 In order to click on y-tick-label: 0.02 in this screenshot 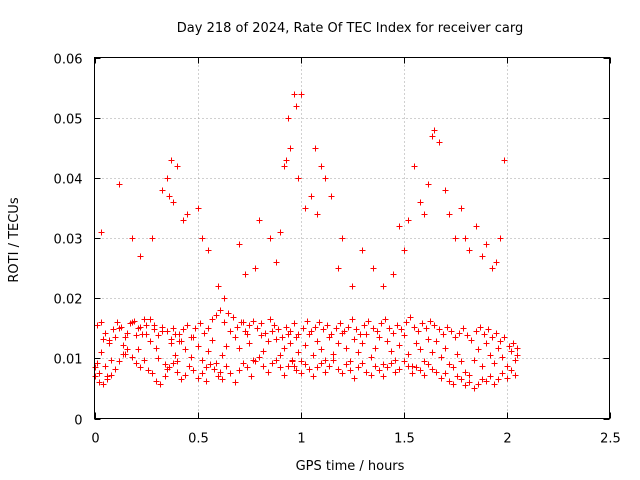, I will do `click(68, 300)`.